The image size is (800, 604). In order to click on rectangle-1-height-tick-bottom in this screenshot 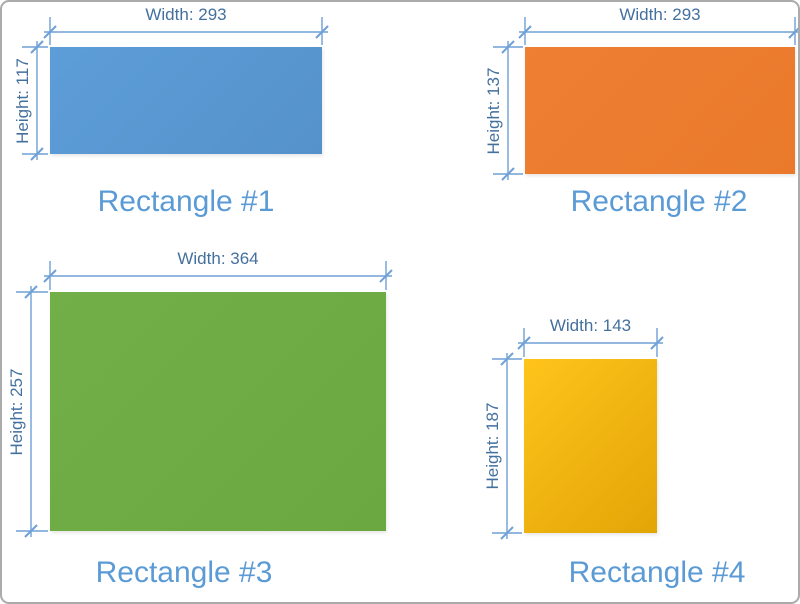, I will do `click(37, 154)`.